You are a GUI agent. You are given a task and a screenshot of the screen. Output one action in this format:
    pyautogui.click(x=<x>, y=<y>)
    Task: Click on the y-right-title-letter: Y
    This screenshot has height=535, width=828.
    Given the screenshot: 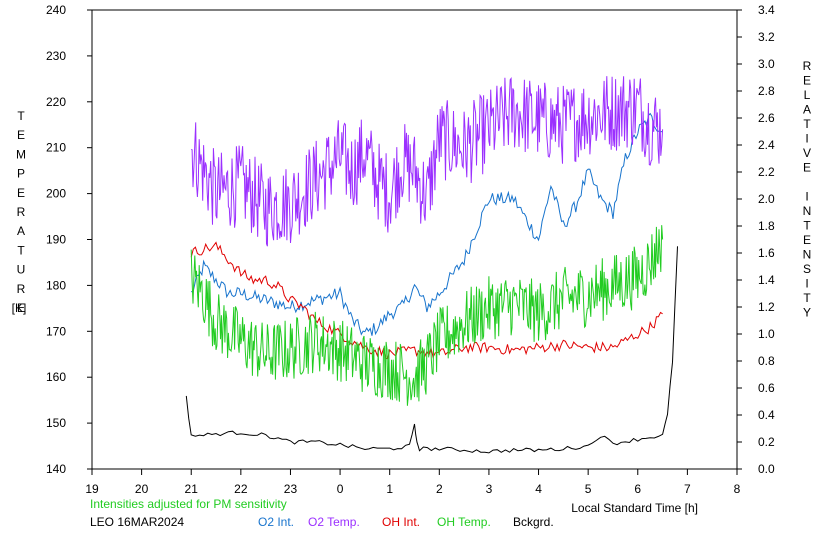 What is the action you would take?
    pyautogui.click(x=807, y=313)
    